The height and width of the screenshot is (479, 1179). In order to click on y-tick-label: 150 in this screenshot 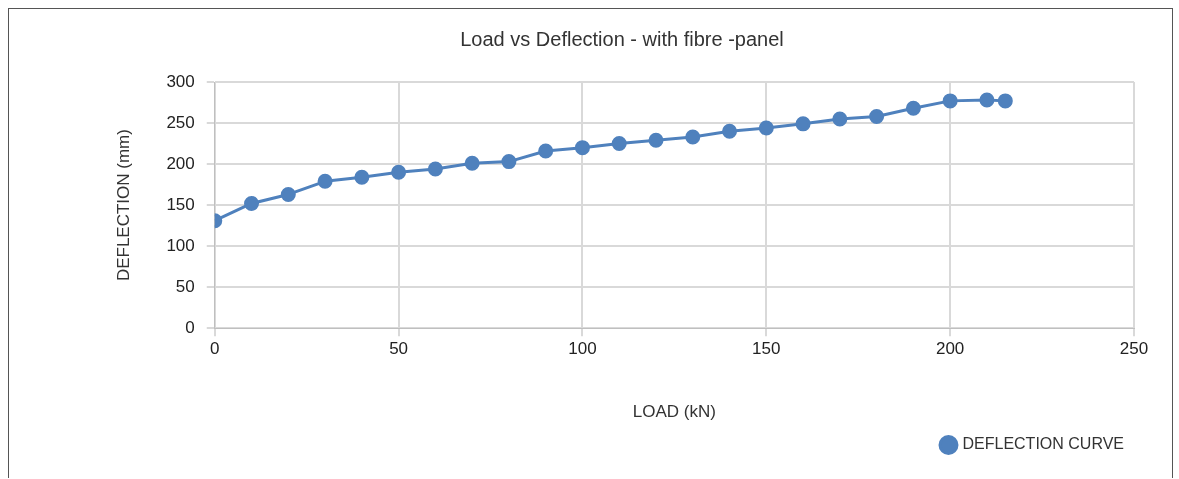, I will do `click(180, 204)`.